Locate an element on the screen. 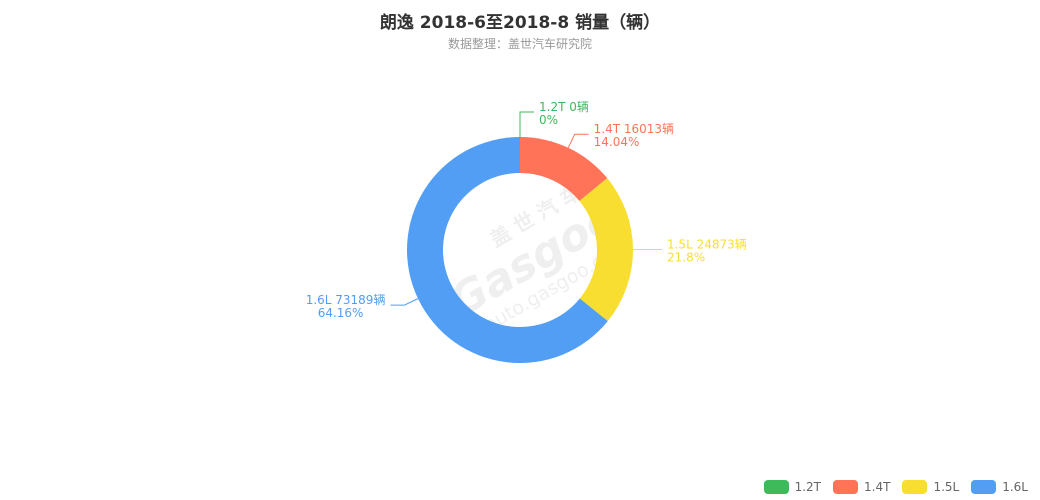  leader-line-1-2t is located at coordinates (526, 124).